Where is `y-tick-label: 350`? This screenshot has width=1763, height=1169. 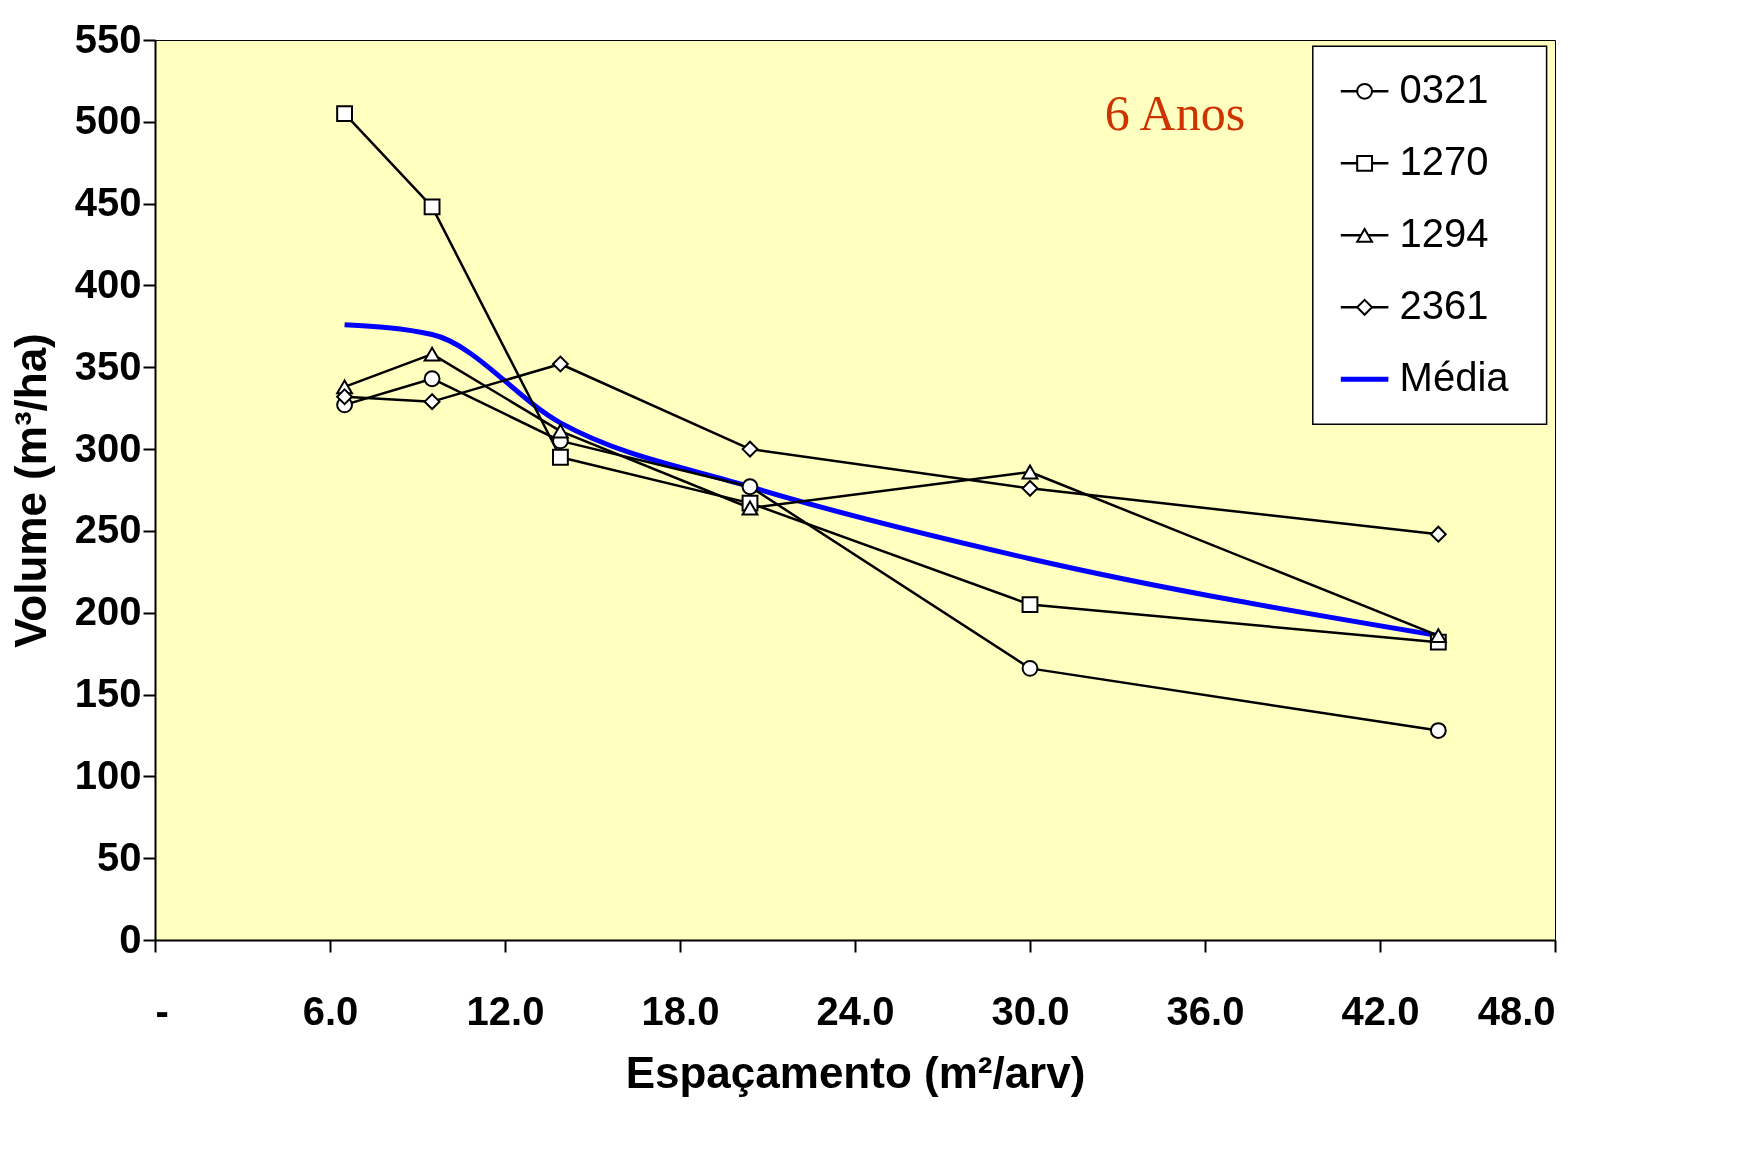 y-tick-label: 350 is located at coordinates (108, 365).